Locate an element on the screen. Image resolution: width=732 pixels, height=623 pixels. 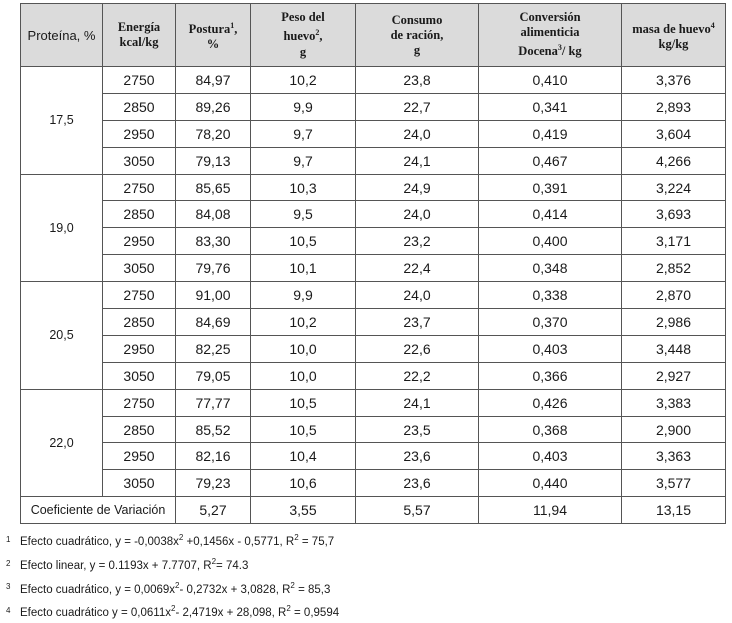
footnote-pre: Efecto cuadrático, y = 0,0069x is located at coordinates (98, 589).